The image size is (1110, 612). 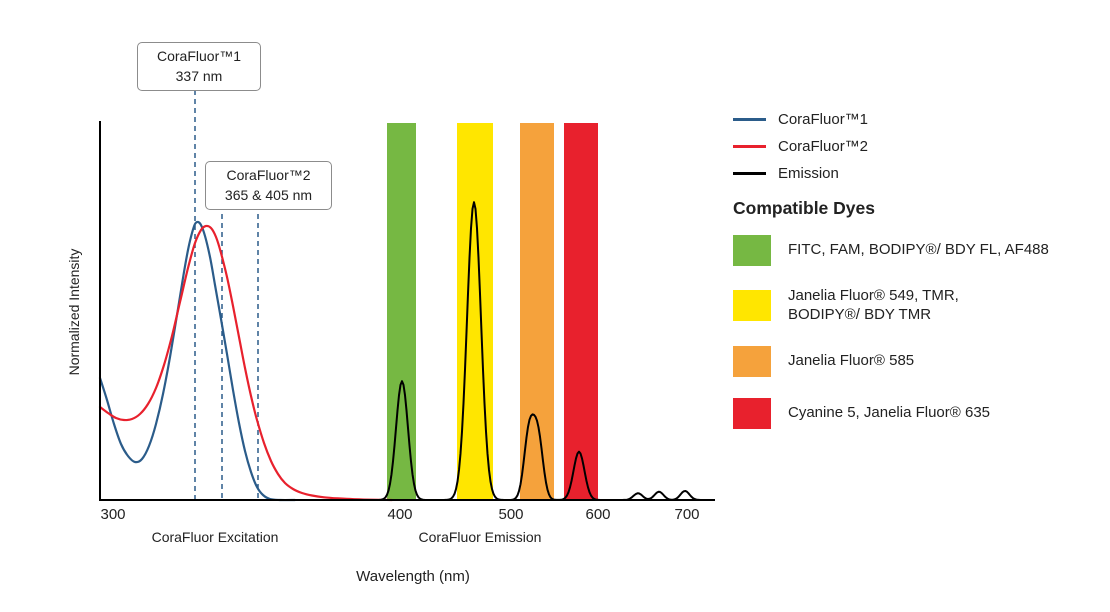 What do you see at coordinates (808, 173) in the screenshot?
I see `legend-label-emission: Emission` at bounding box center [808, 173].